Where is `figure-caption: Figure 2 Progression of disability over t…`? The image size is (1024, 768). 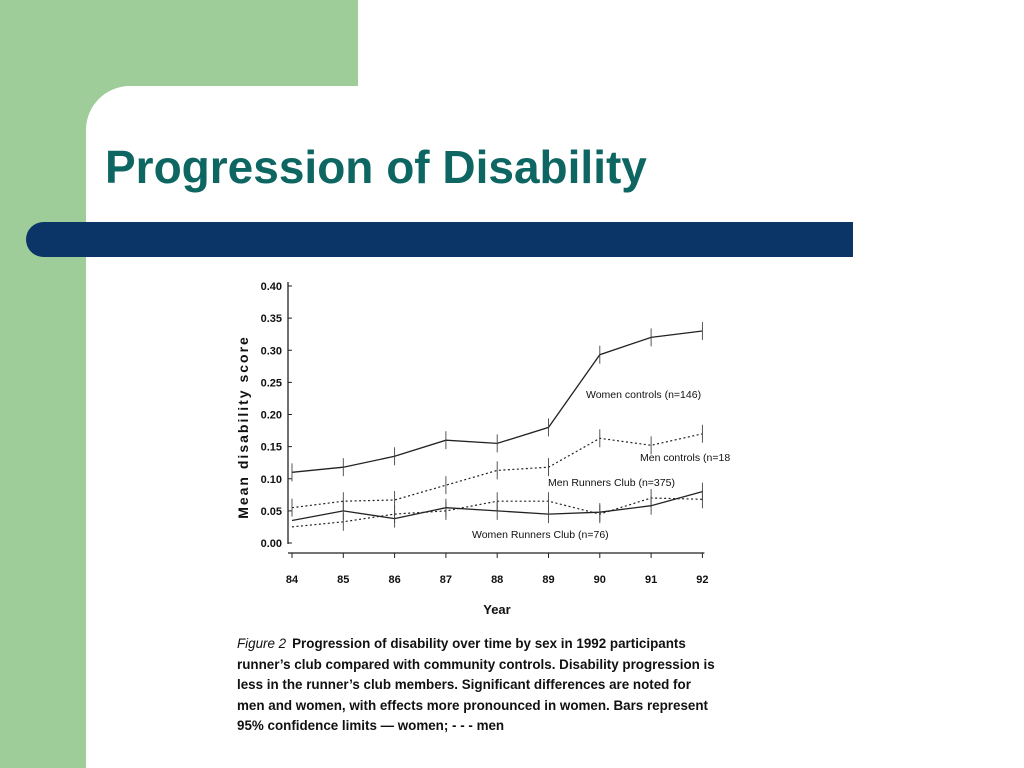 figure-caption: Figure 2 Progression of disability over t… is located at coordinates (477, 685).